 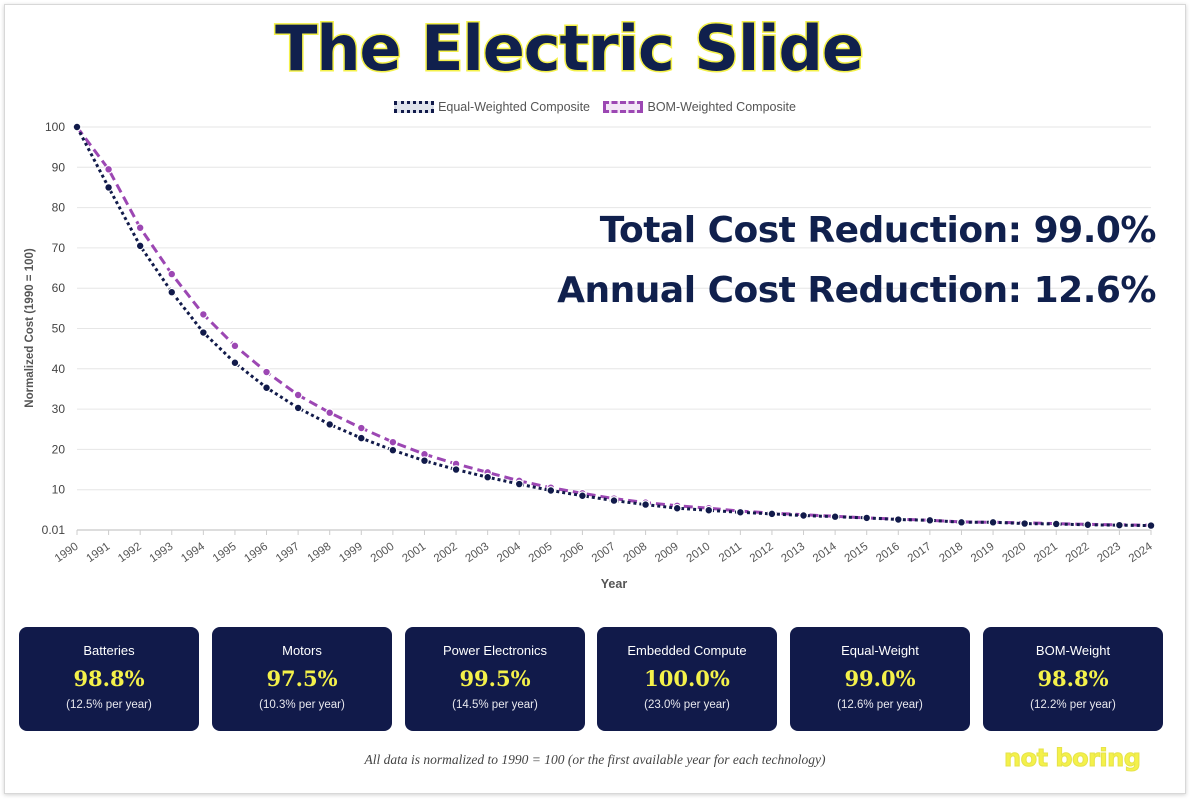 I want to click on y-tick-label: 40, so click(x=59, y=369).